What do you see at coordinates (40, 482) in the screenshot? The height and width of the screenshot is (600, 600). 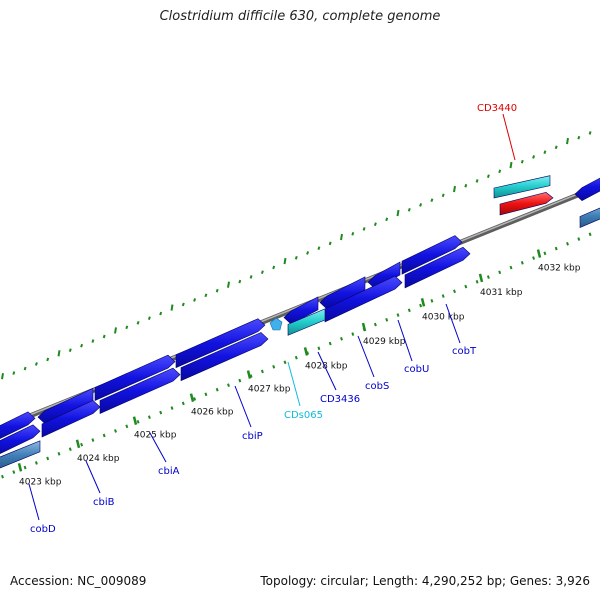 I see `scale-tick-label: 4023 kbp` at bounding box center [40, 482].